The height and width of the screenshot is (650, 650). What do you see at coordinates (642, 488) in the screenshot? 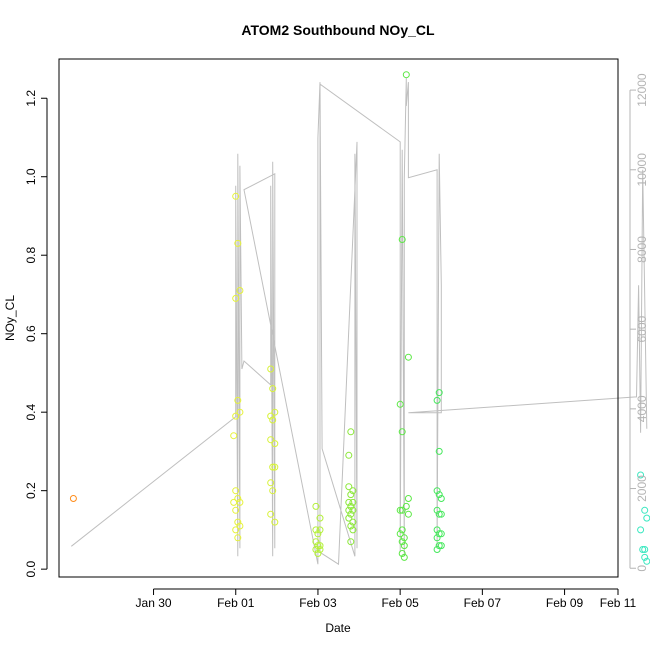
I see `right-tick-label-1: 2000` at bounding box center [642, 488].